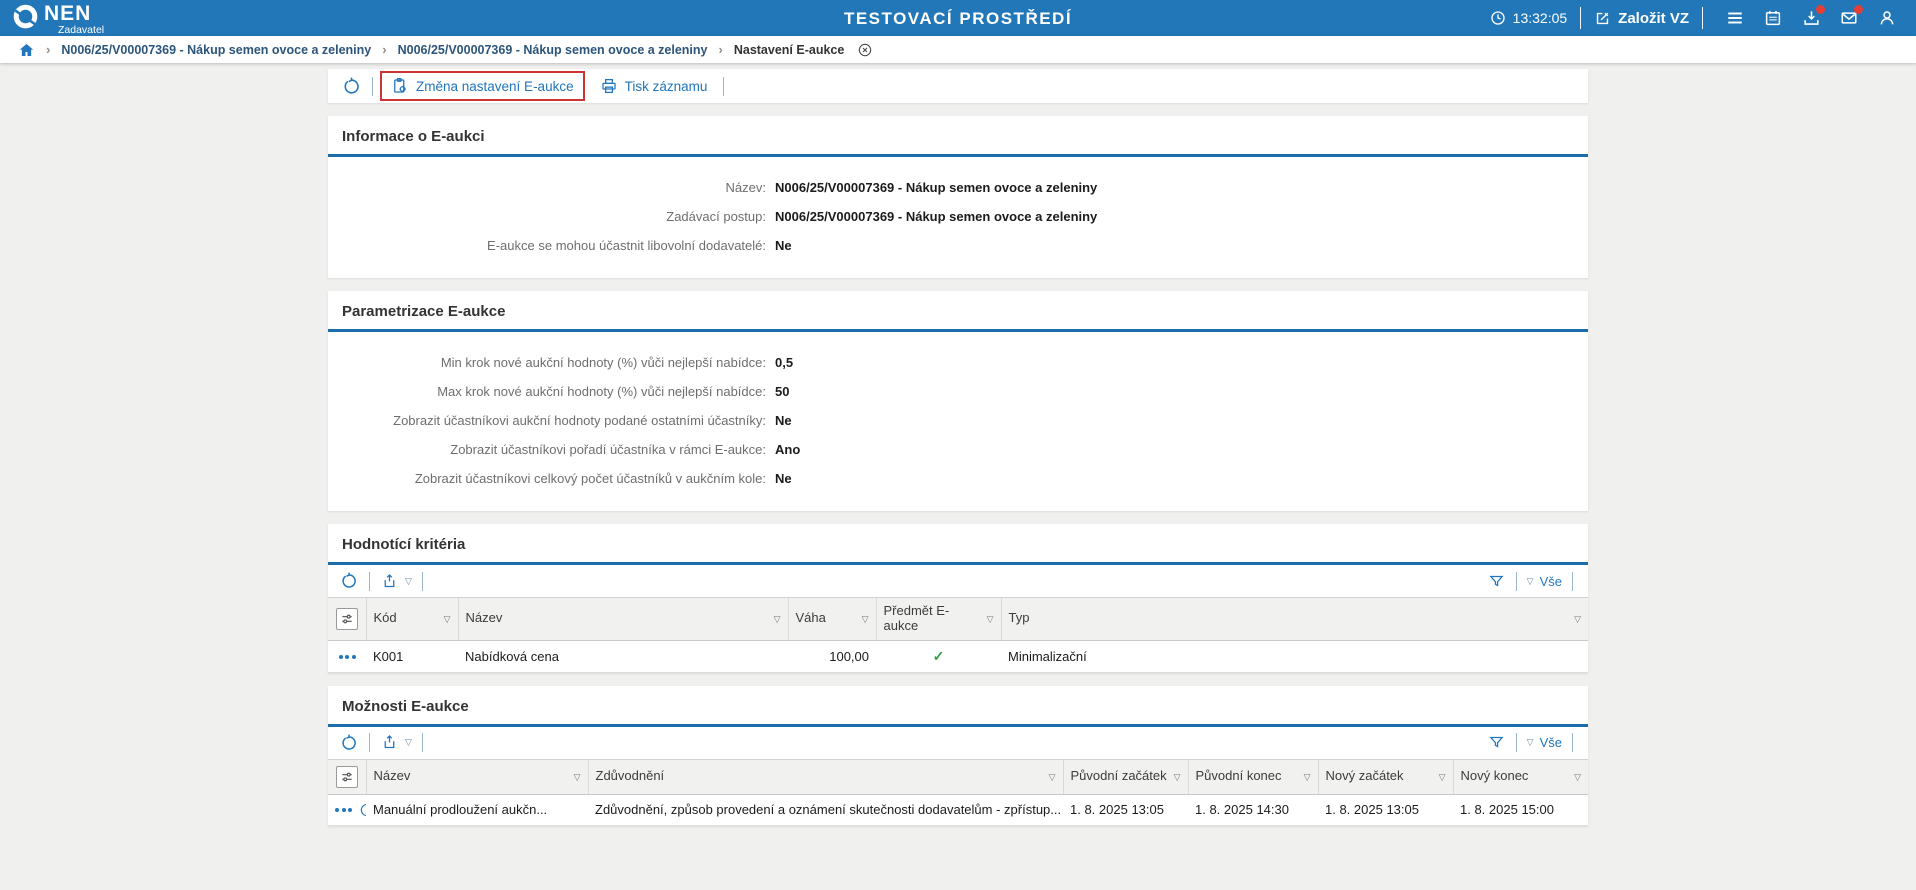 The height and width of the screenshot is (890, 1916). What do you see at coordinates (609, 86) in the screenshot?
I see `printer-icon` at bounding box center [609, 86].